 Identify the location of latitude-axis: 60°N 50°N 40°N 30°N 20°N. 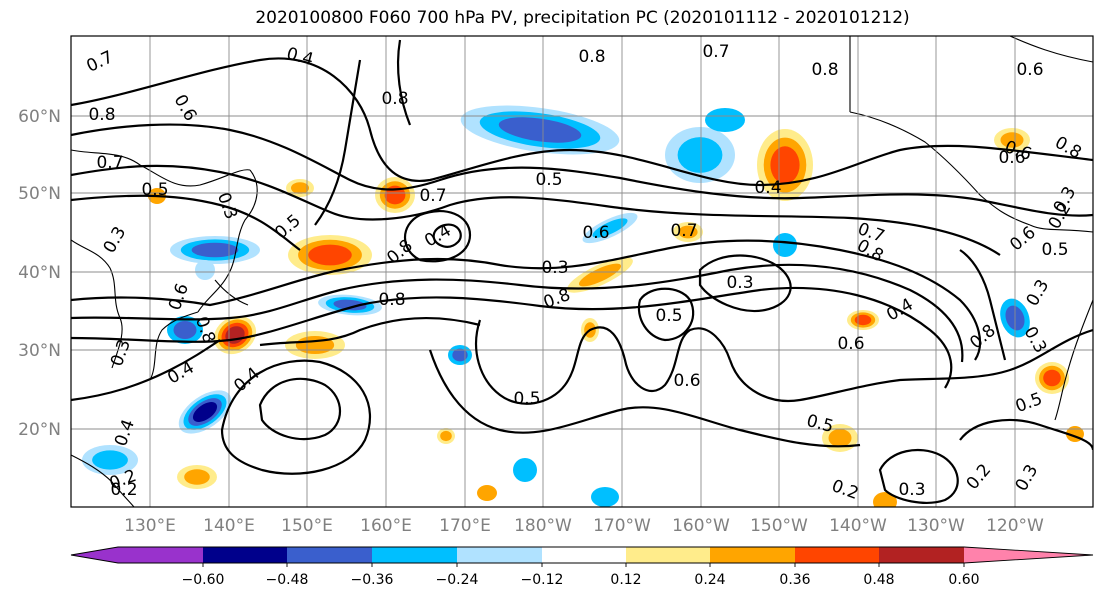
(39, 273).